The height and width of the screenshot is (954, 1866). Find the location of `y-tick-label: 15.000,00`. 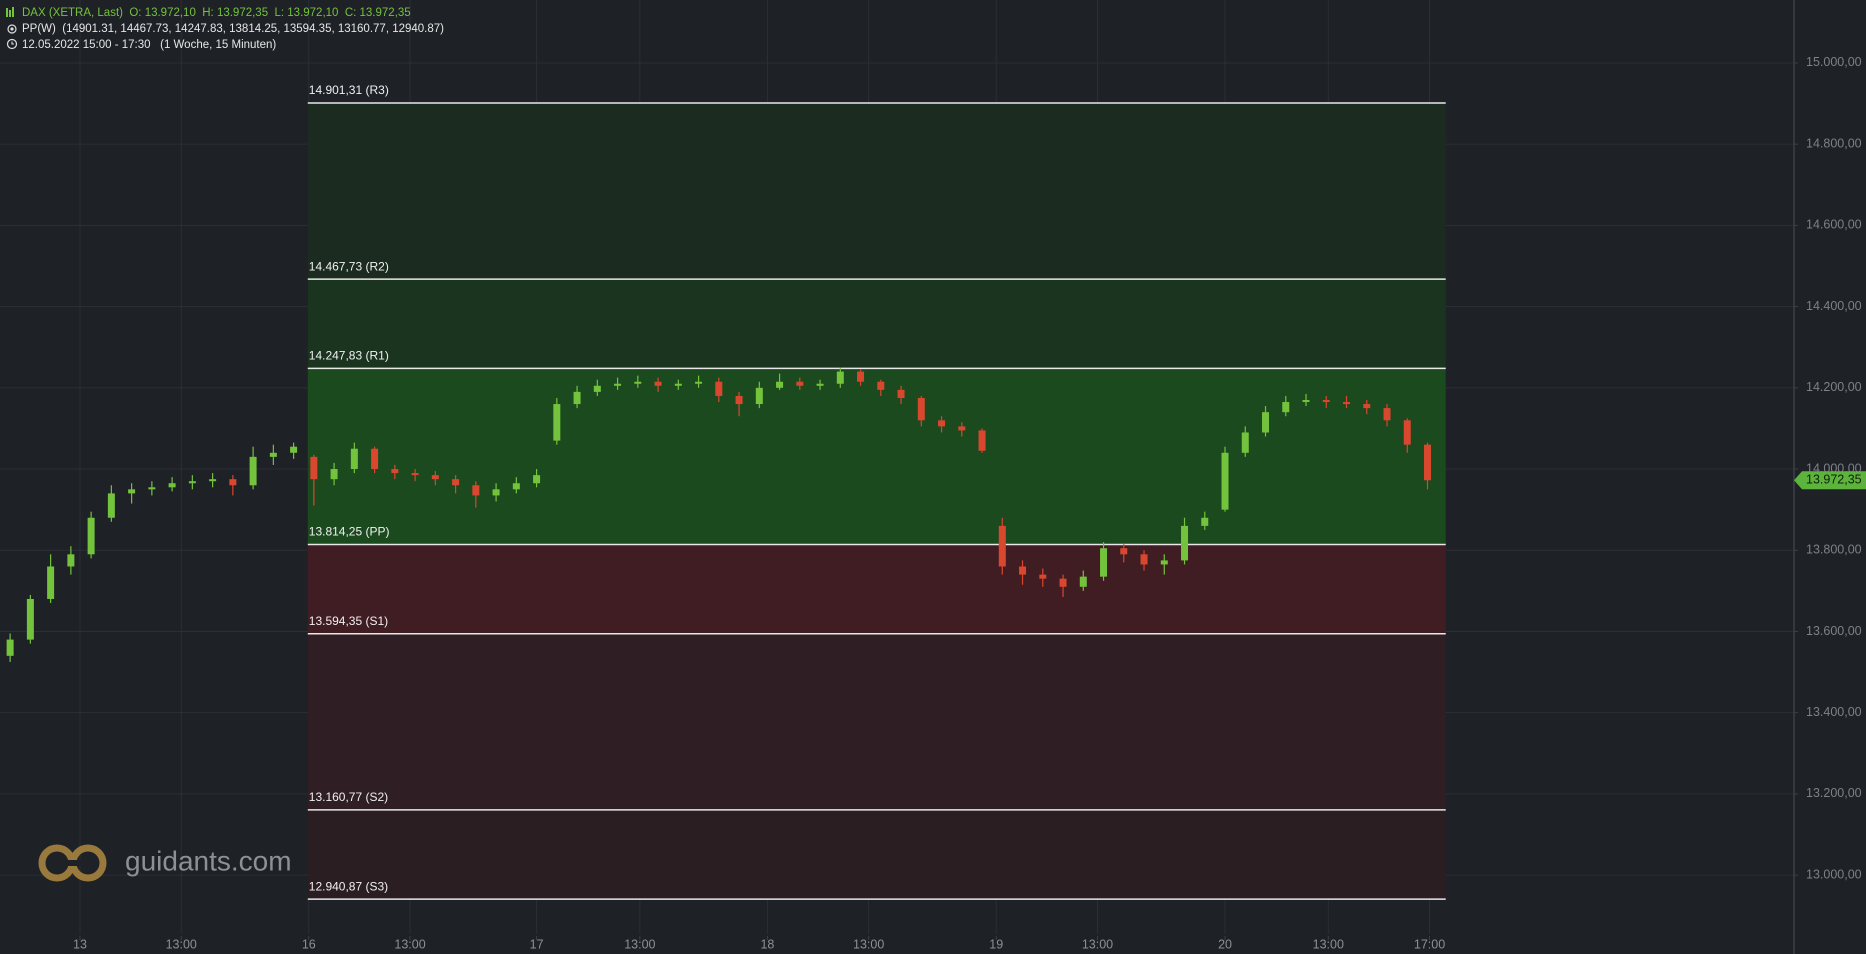

y-tick-label: 15.000,00 is located at coordinates (1834, 62).